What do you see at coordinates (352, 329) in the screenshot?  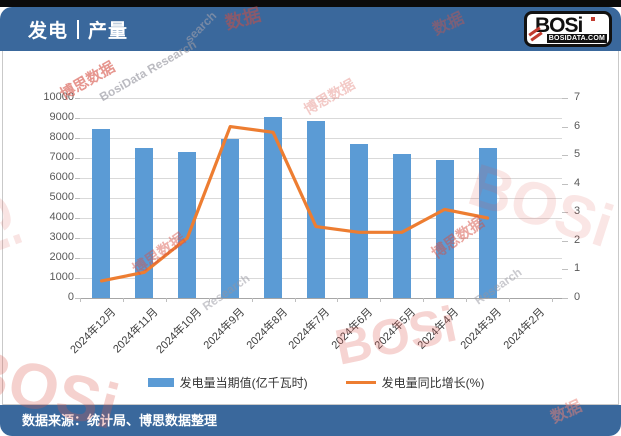 I see `x-axis-label: 2024年6月` at bounding box center [352, 329].